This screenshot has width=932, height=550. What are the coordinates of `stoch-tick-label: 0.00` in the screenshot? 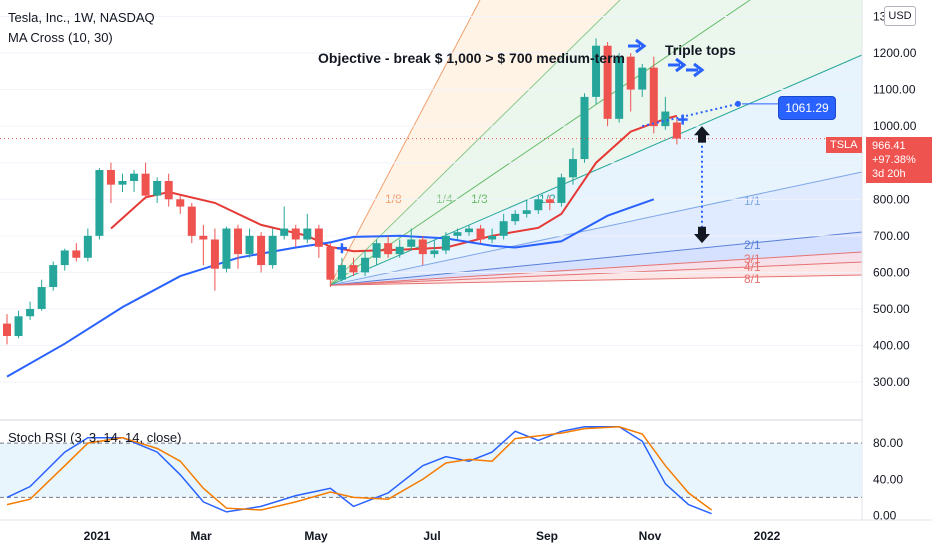 It's located at (885, 515).